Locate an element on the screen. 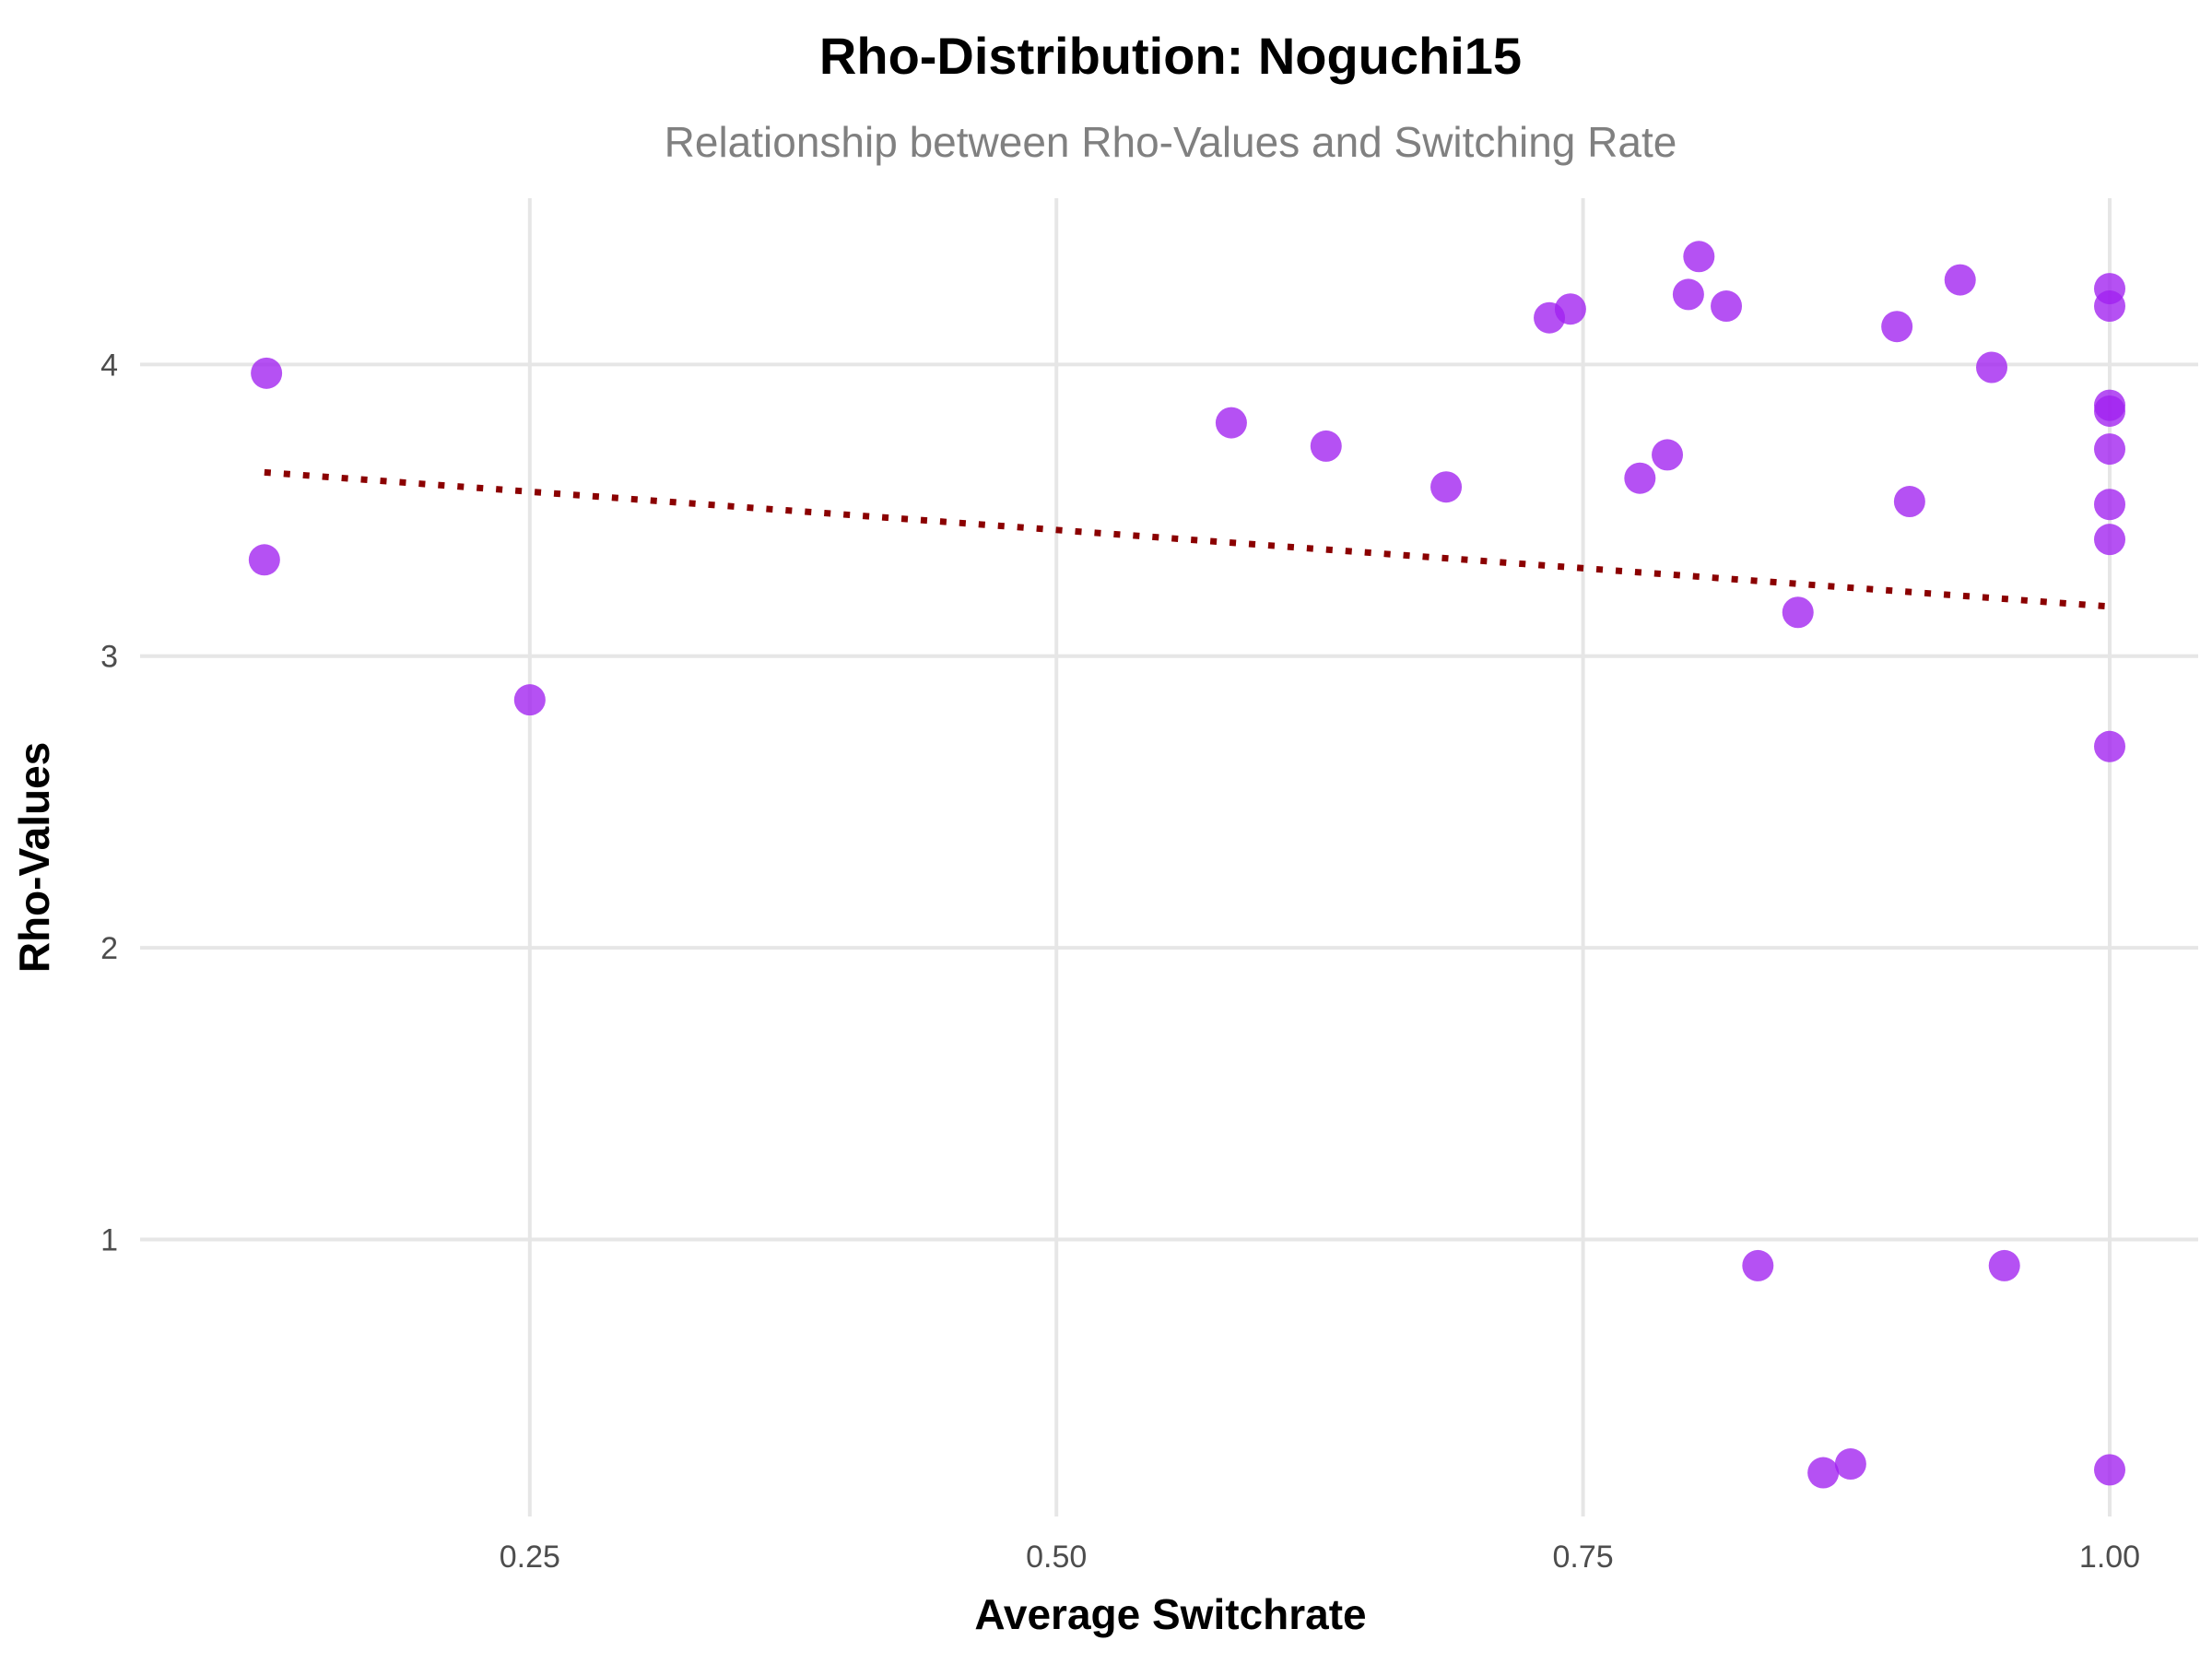  trend-line-layer is located at coordinates (1187, 539).